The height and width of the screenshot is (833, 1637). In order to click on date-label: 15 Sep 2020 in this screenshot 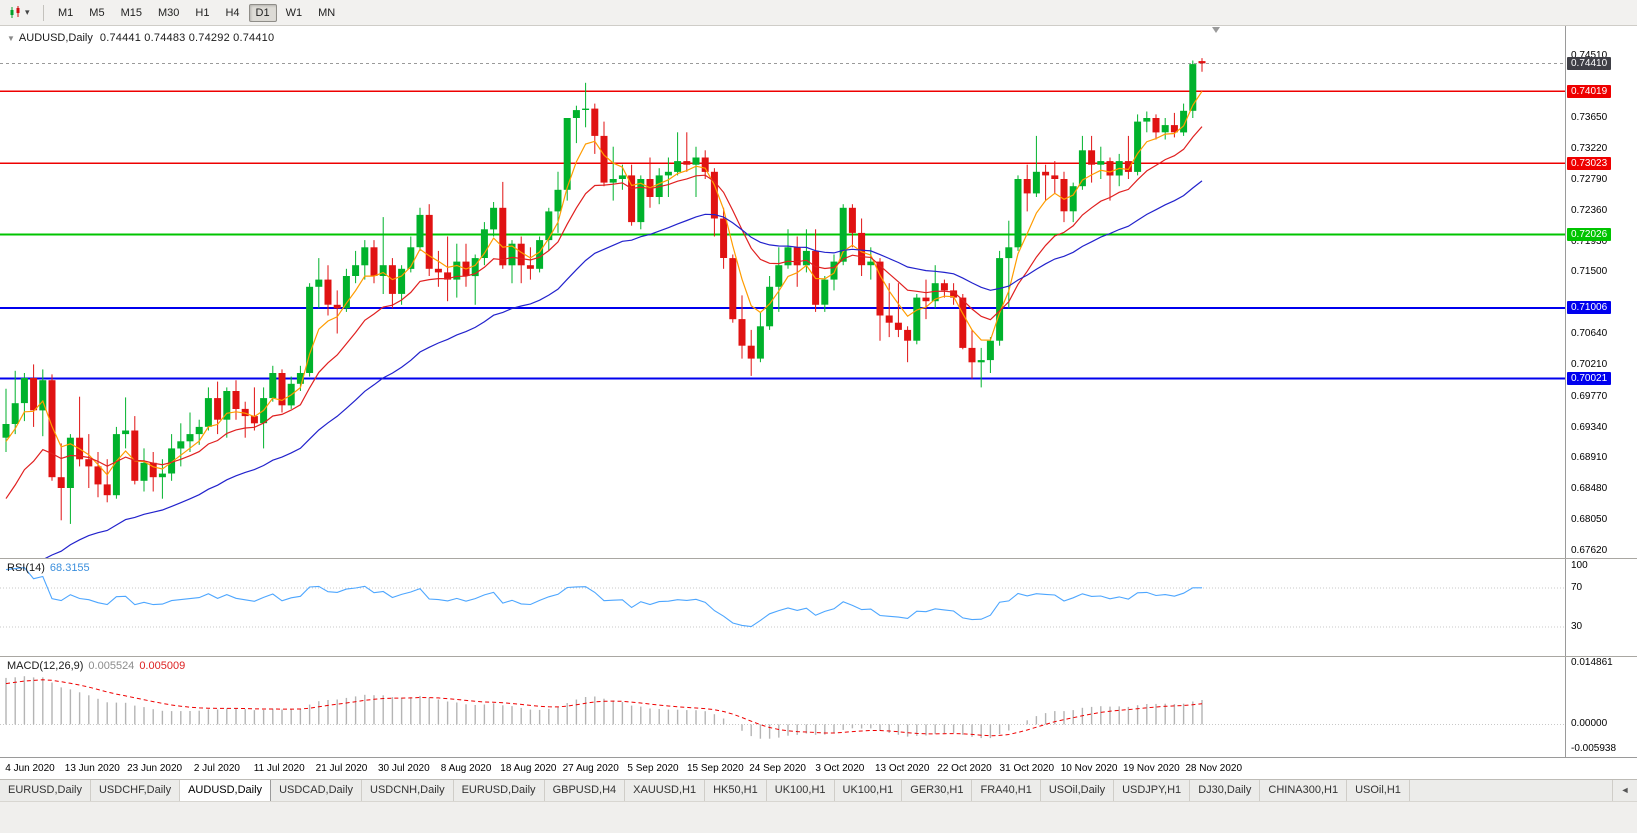, I will do `click(715, 768)`.